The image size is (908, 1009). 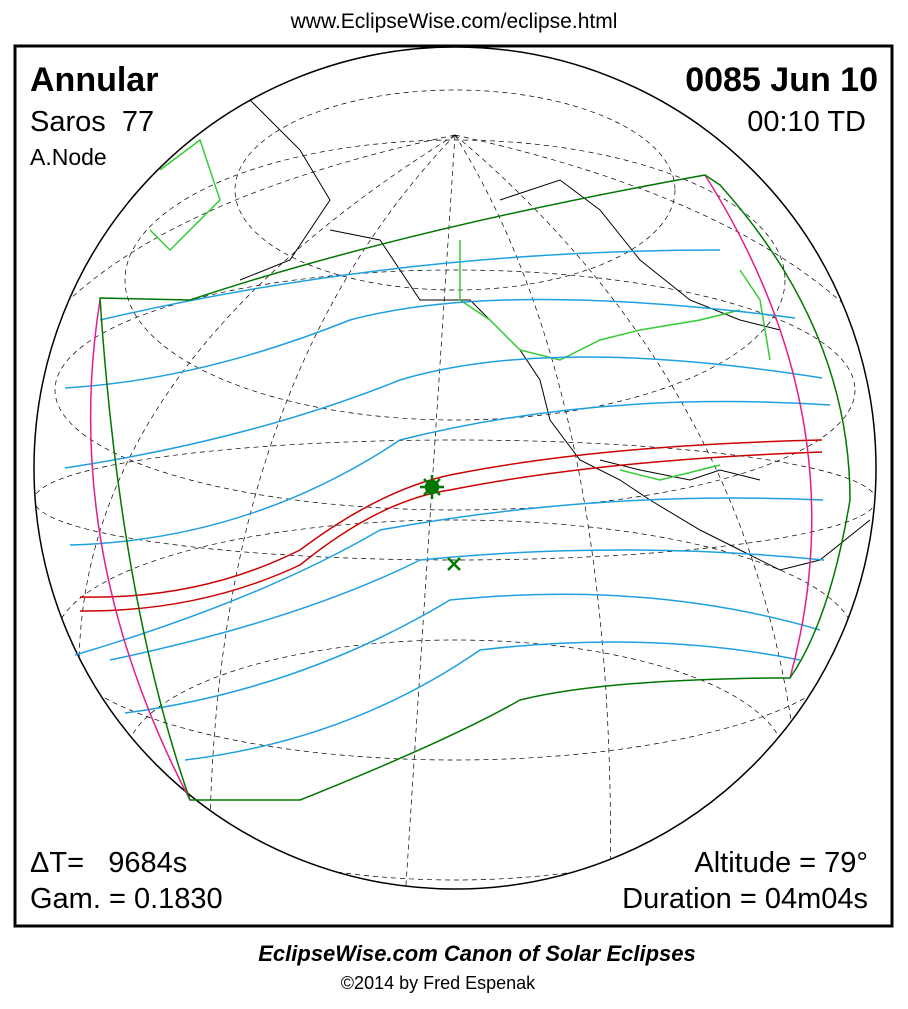 I want to click on delta-t: ΔT= 9684s, so click(x=108, y=863).